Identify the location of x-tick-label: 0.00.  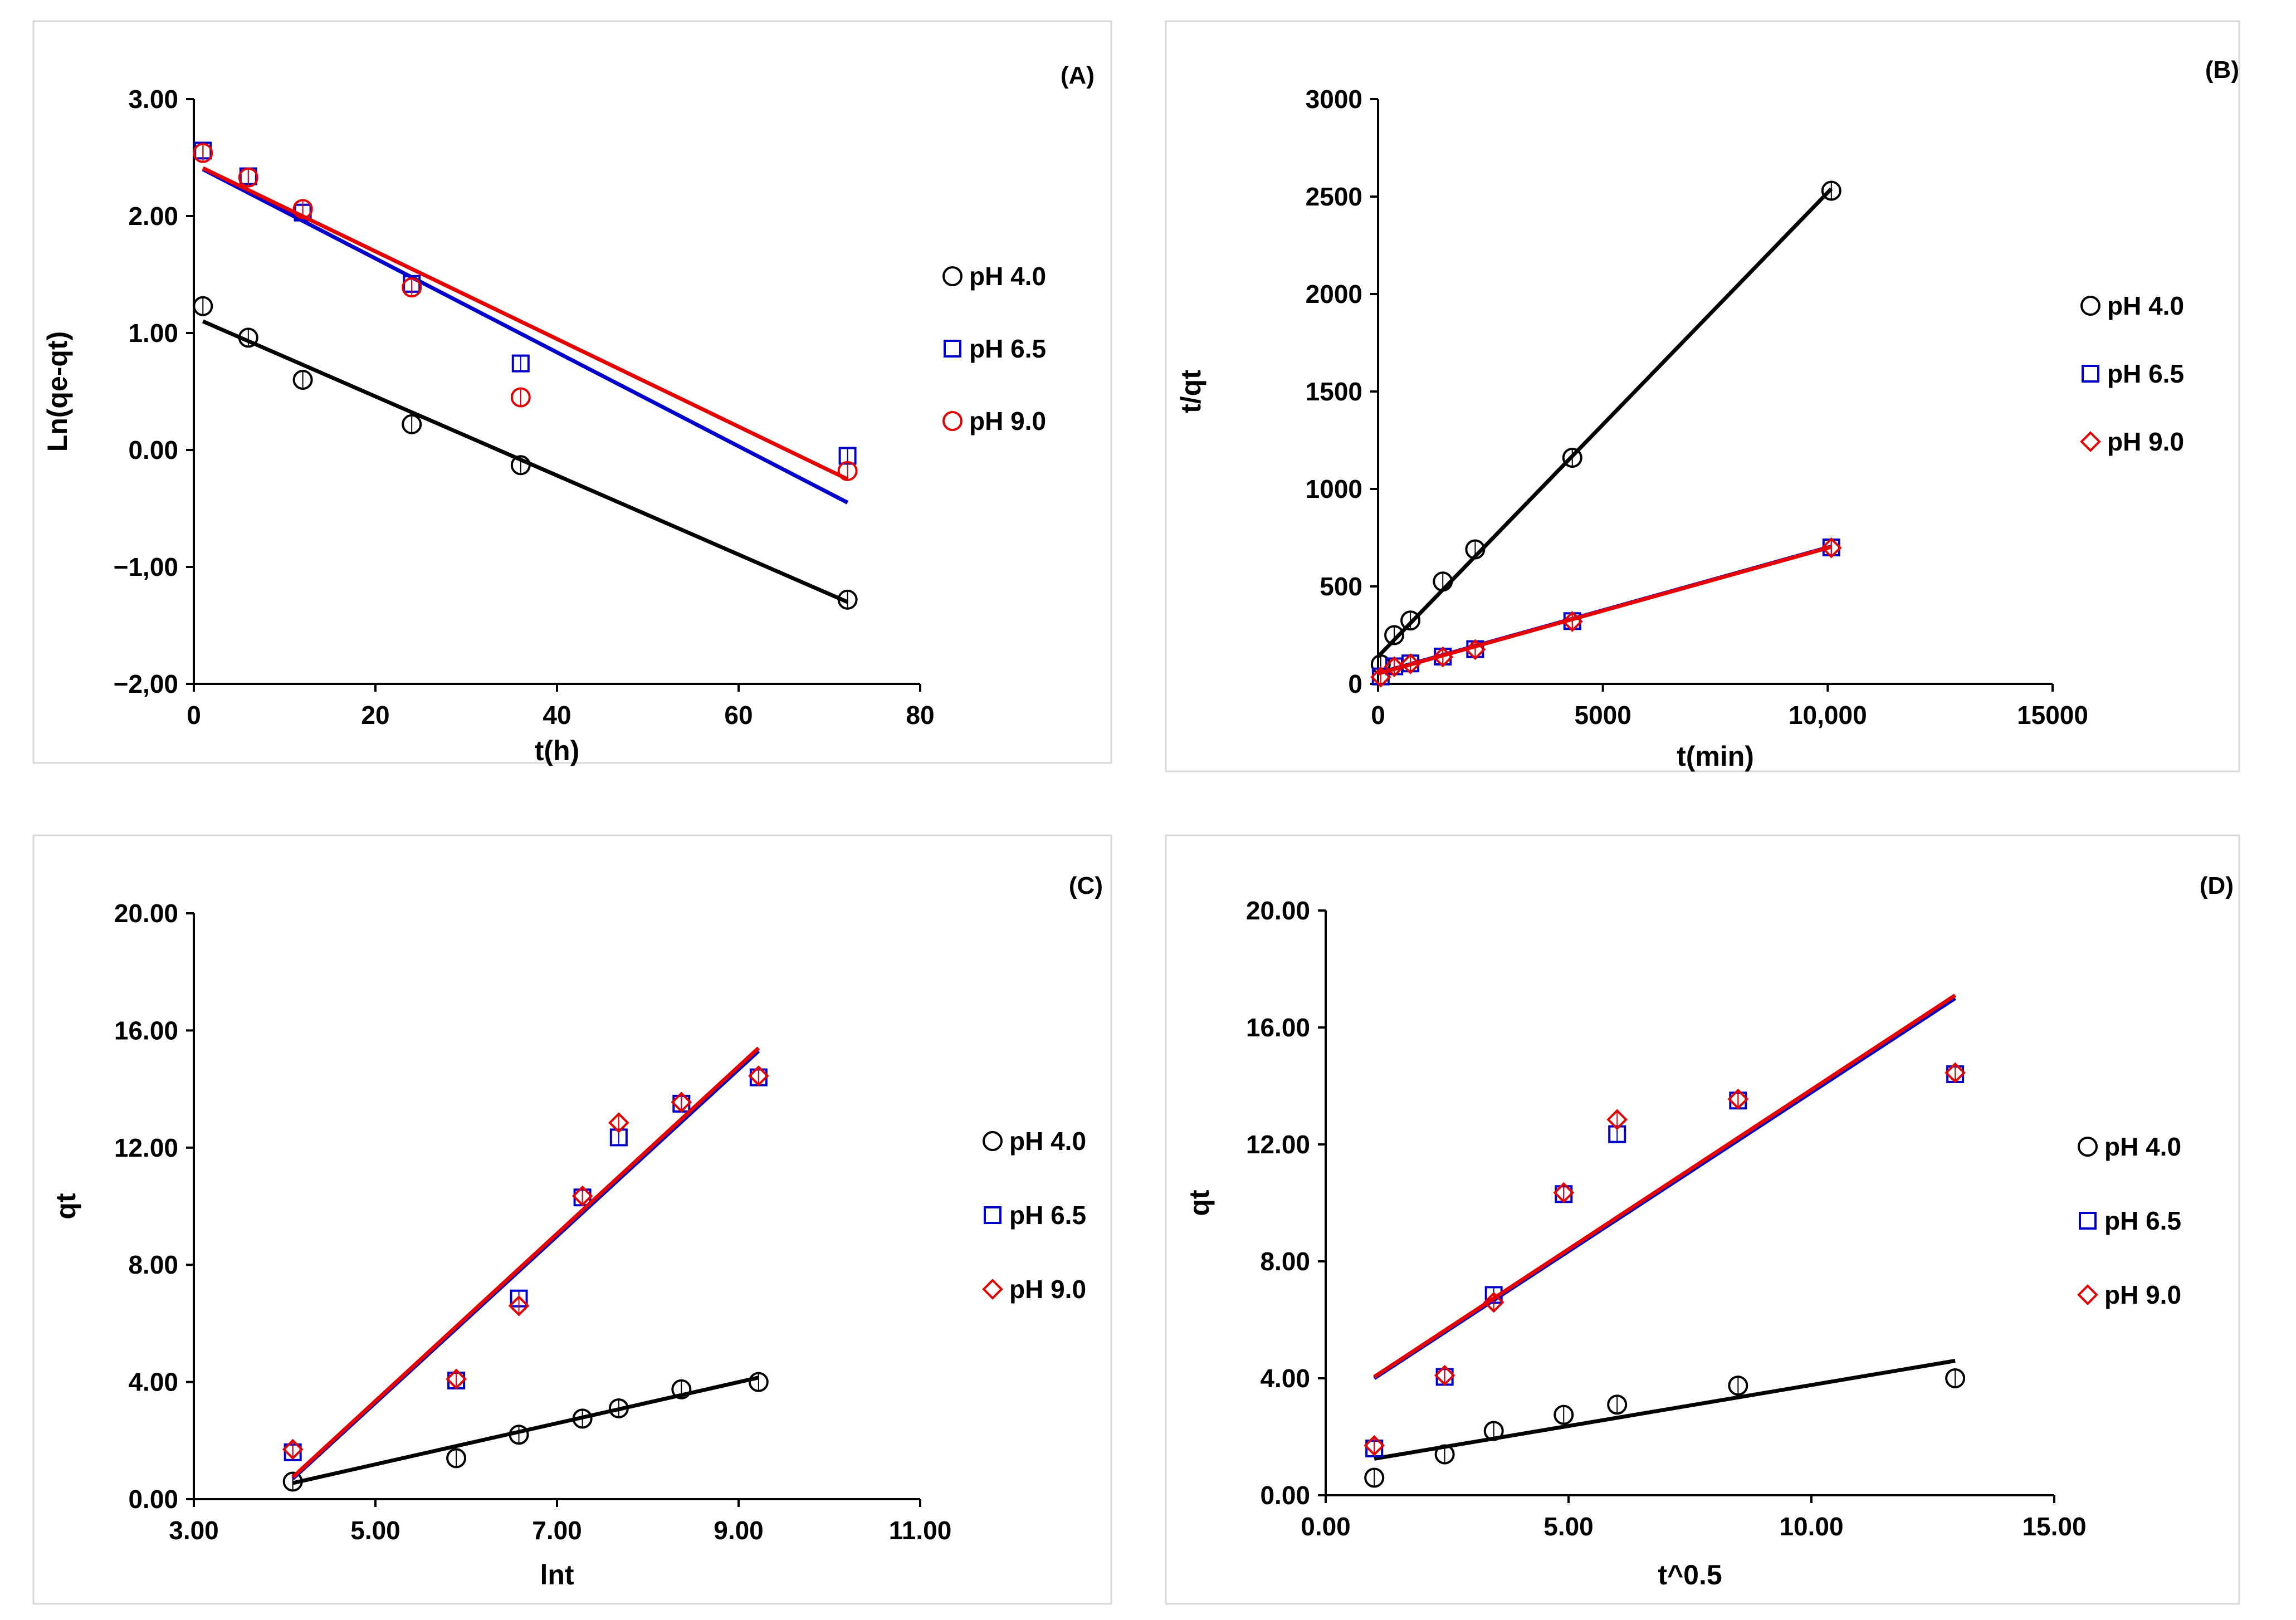
(1326, 1526).